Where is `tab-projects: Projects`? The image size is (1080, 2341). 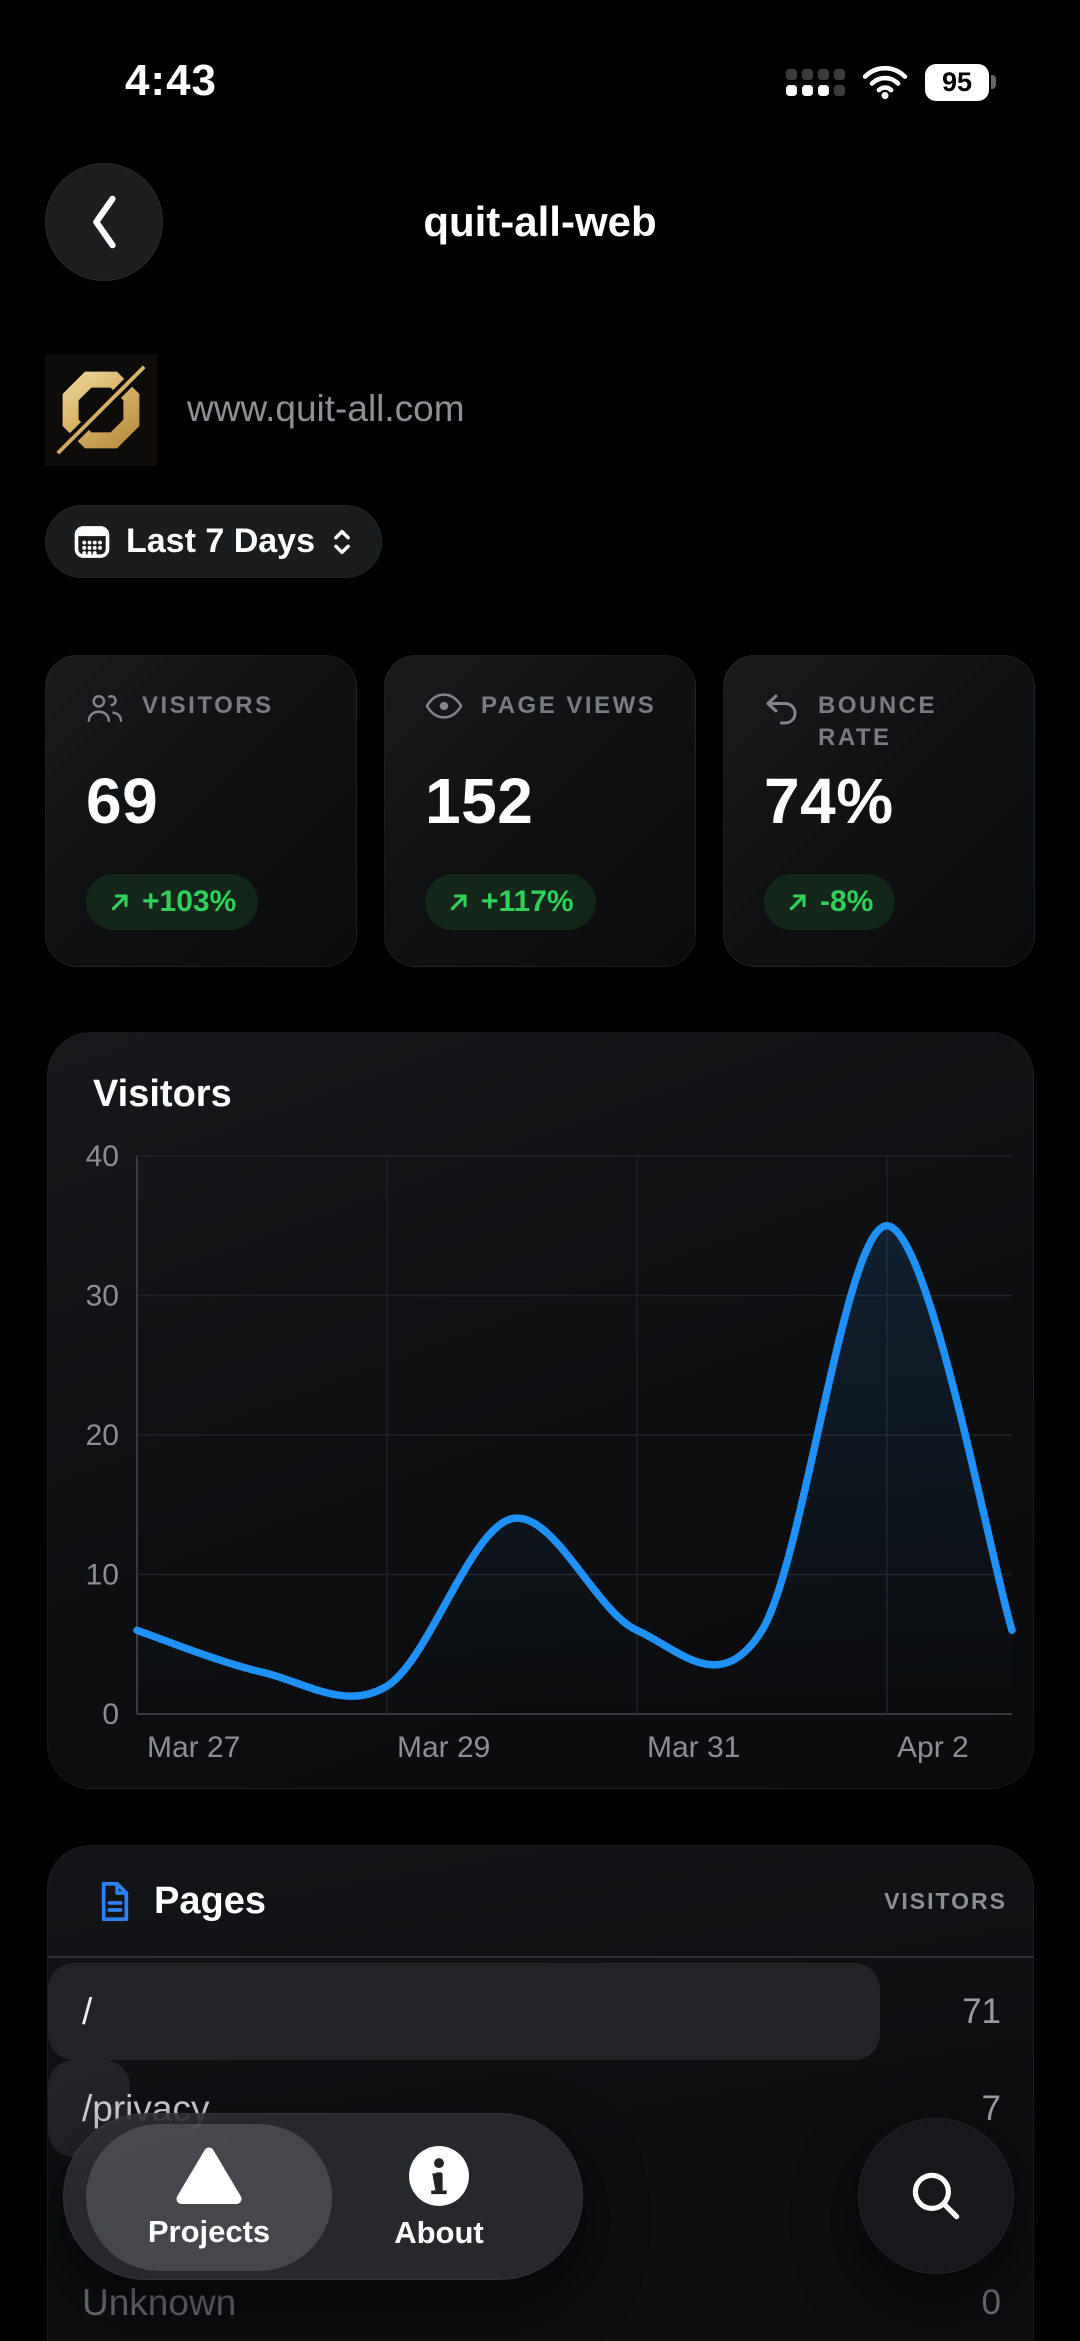
tab-projects: Projects is located at coordinates (209, 2197).